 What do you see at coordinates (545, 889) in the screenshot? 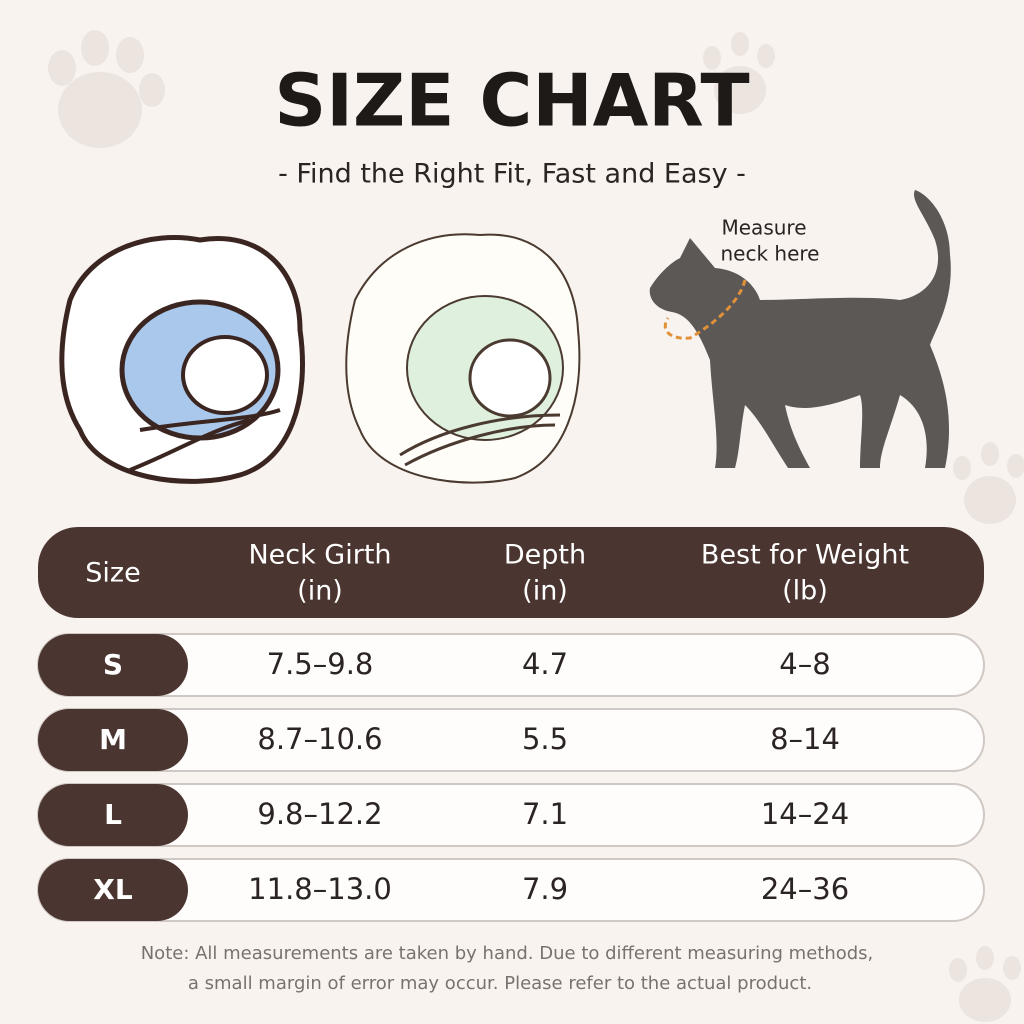
I see `table-cell: 7.9` at bounding box center [545, 889].